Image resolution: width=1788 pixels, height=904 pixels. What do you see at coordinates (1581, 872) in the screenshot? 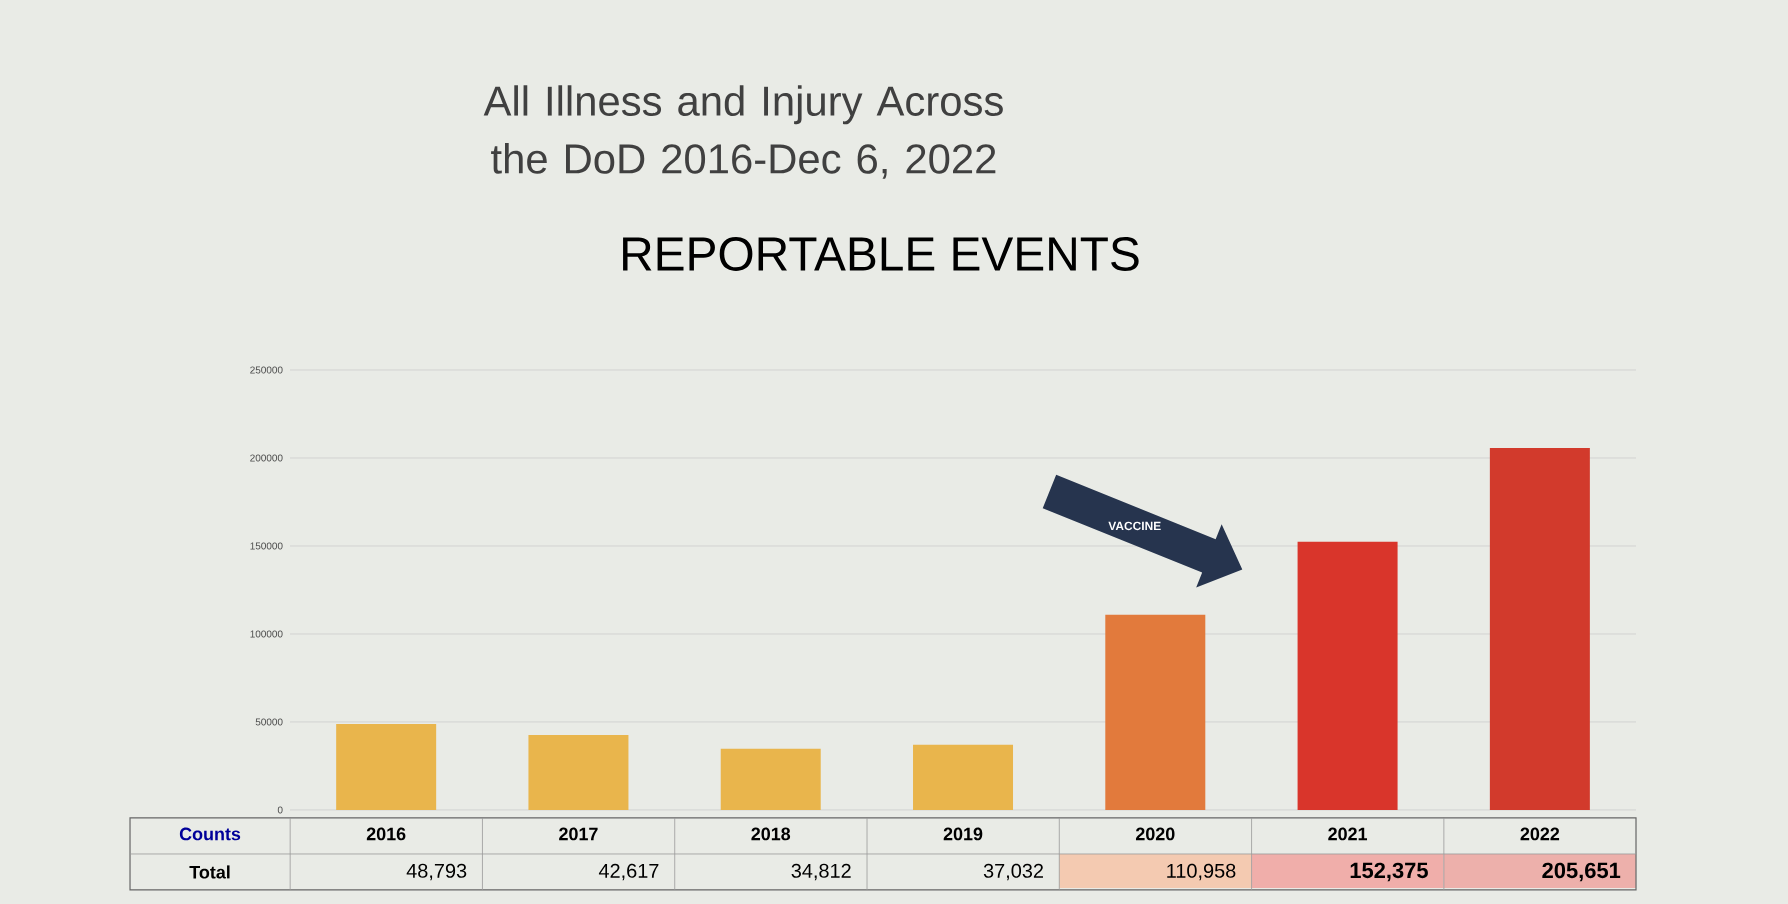
I see `data-label: 205,651` at bounding box center [1581, 872].